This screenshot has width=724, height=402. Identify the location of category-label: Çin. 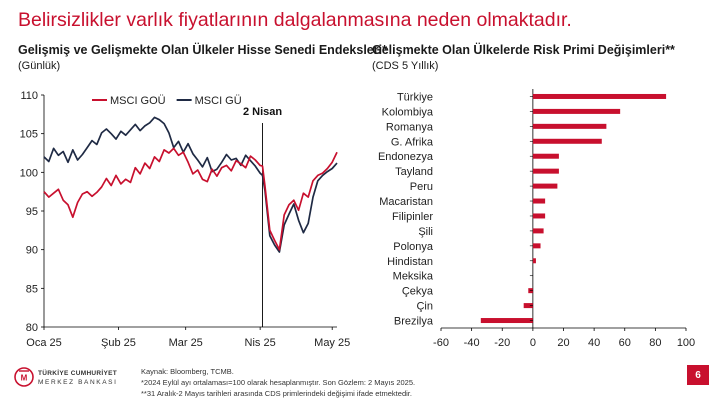
(424, 307).